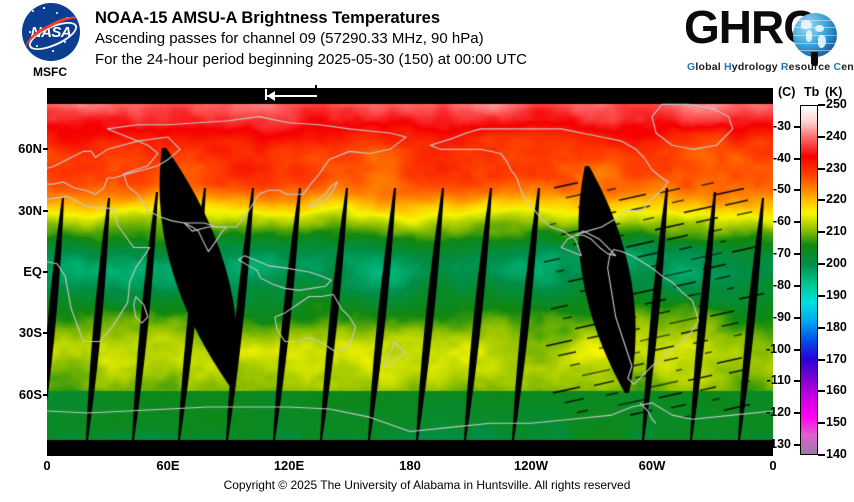 This screenshot has height=502, width=854. Describe the element at coordinates (652, 465) in the screenshot. I see `map-xtick-label: 60W` at that location.